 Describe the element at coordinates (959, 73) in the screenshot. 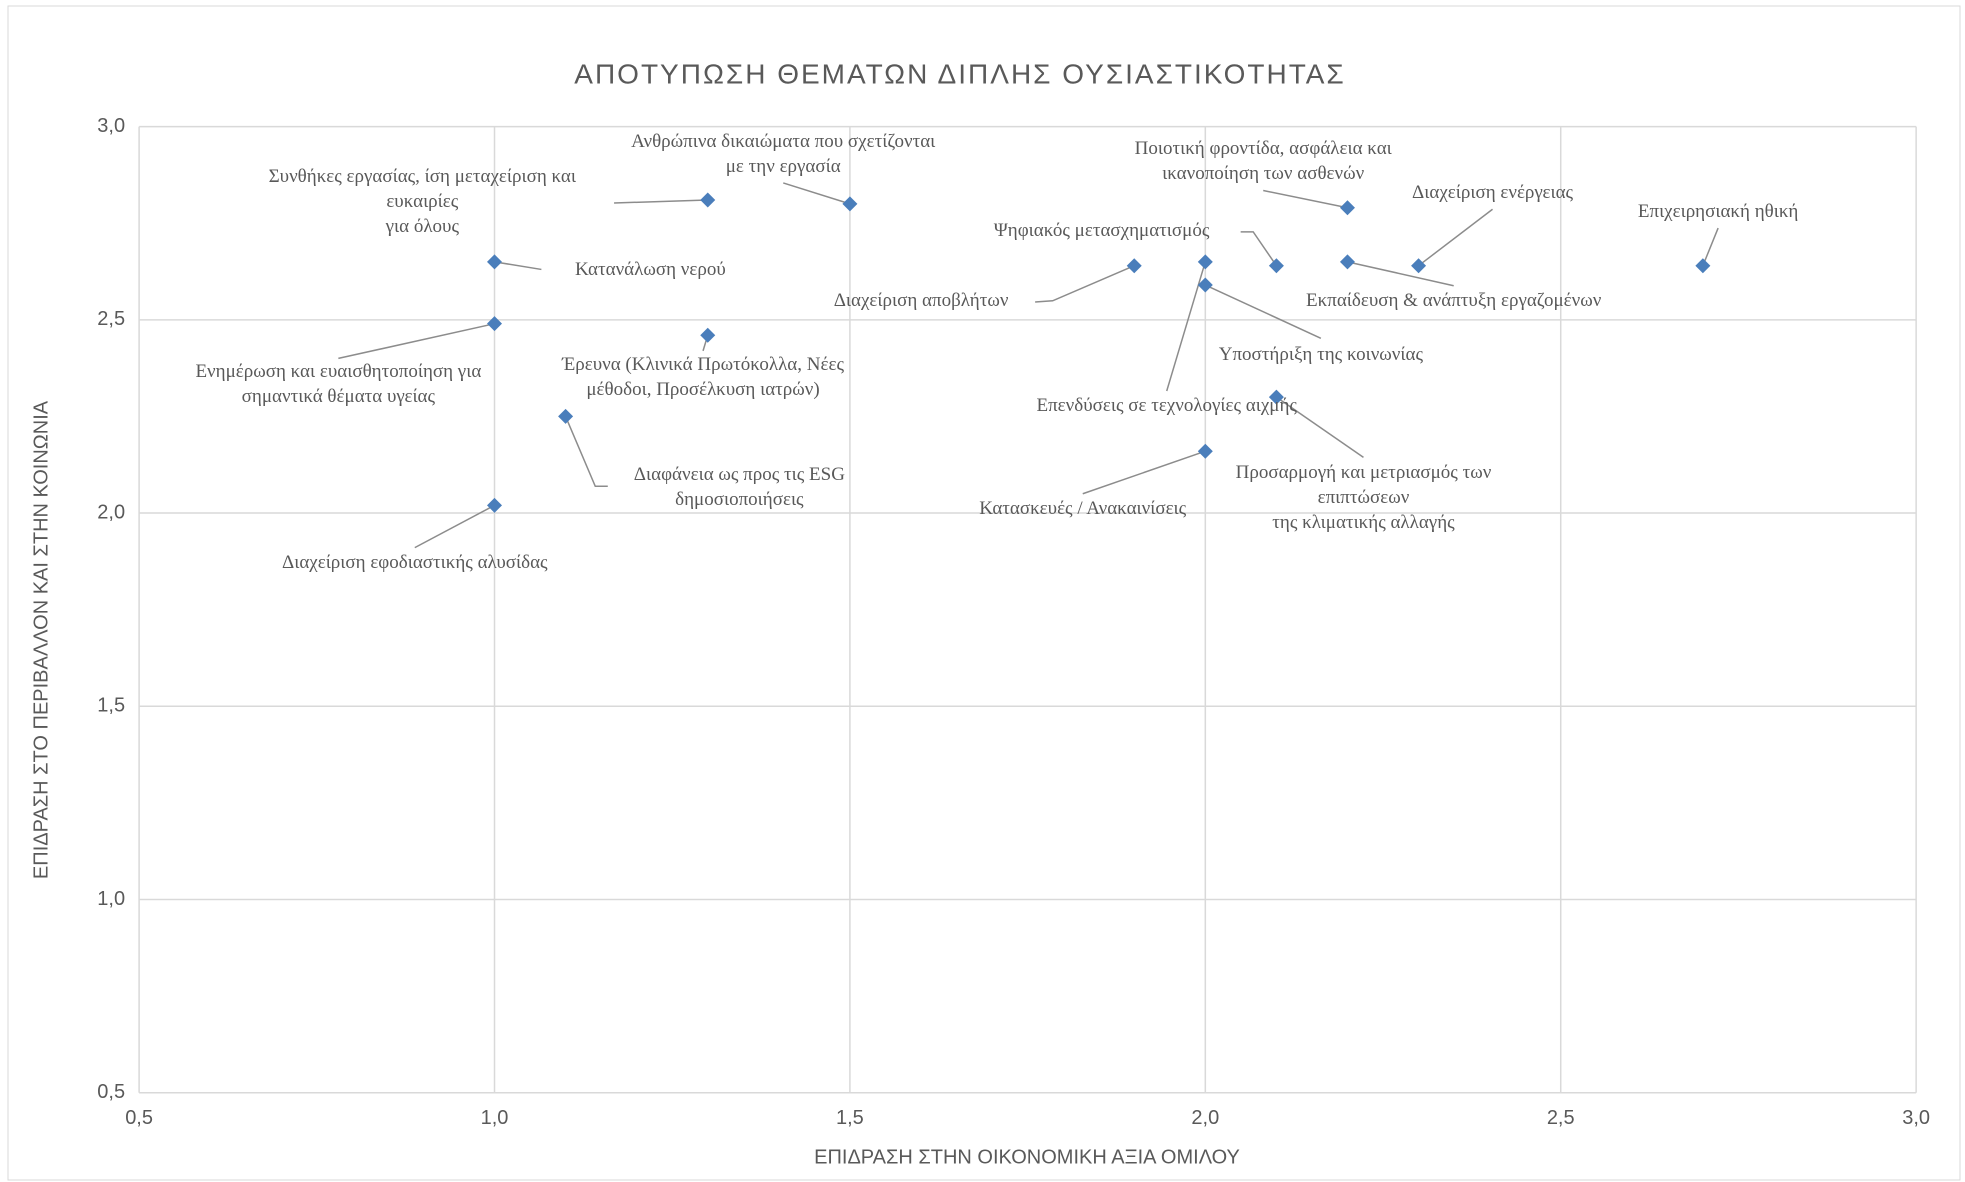

I see `chart-title: ΑΠΟΤΥΠΩΣΗ ΘΕΜΑΤΩΝ ΔΙΠΛΗΣ ΟΥΣΙΑΣΤΙΚΟΤΗΤΑΣ` at that location.